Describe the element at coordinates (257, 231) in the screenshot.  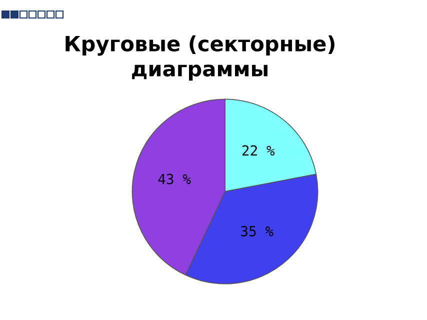
I see `data-label: 35 %` at that location.